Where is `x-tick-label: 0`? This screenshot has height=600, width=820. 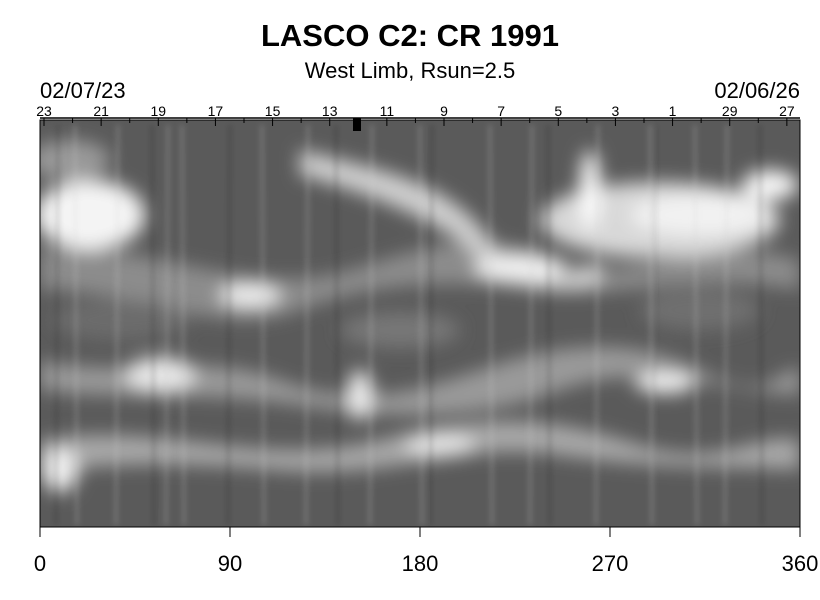 x-tick-label: 0 is located at coordinates (40, 563).